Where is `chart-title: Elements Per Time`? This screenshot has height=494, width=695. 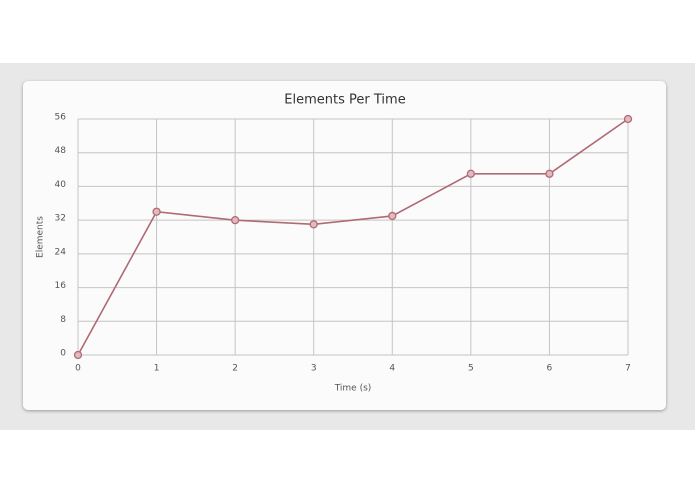
chart-title: Elements Per Time is located at coordinates (344, 100).